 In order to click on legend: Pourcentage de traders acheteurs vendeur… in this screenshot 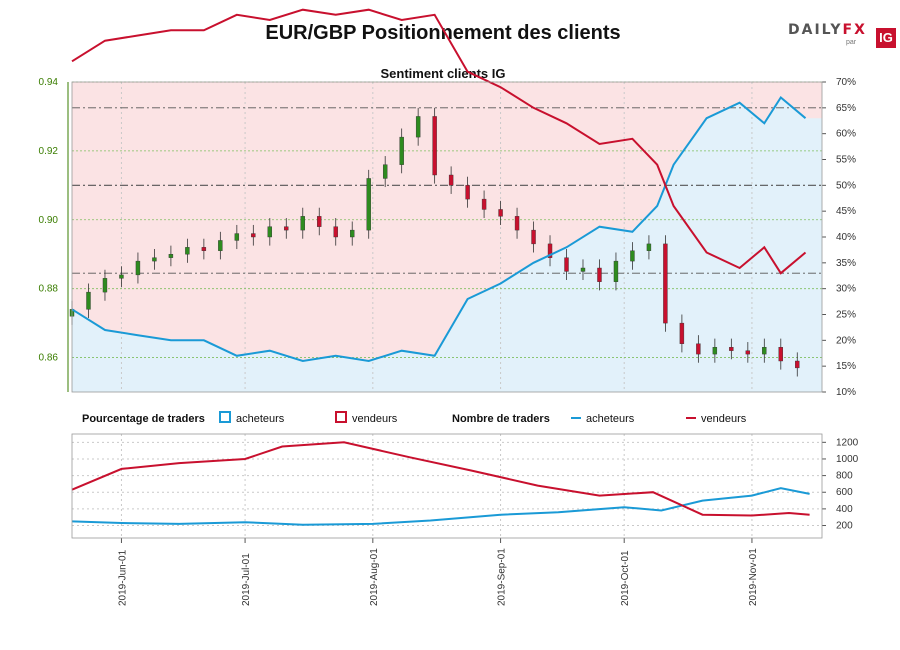, I will do `click(414, 418)`.